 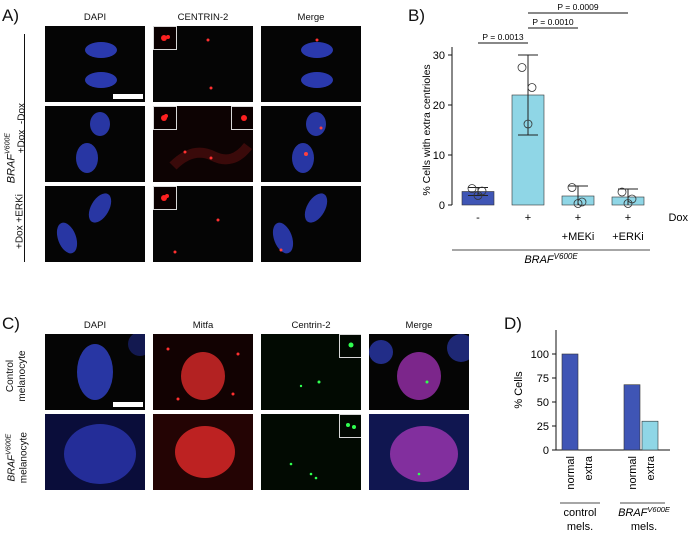 What do you see at coordinates (203, 452) in the screenshot?
I see `image-mitfa-braf` at bounding box center [203, 452].